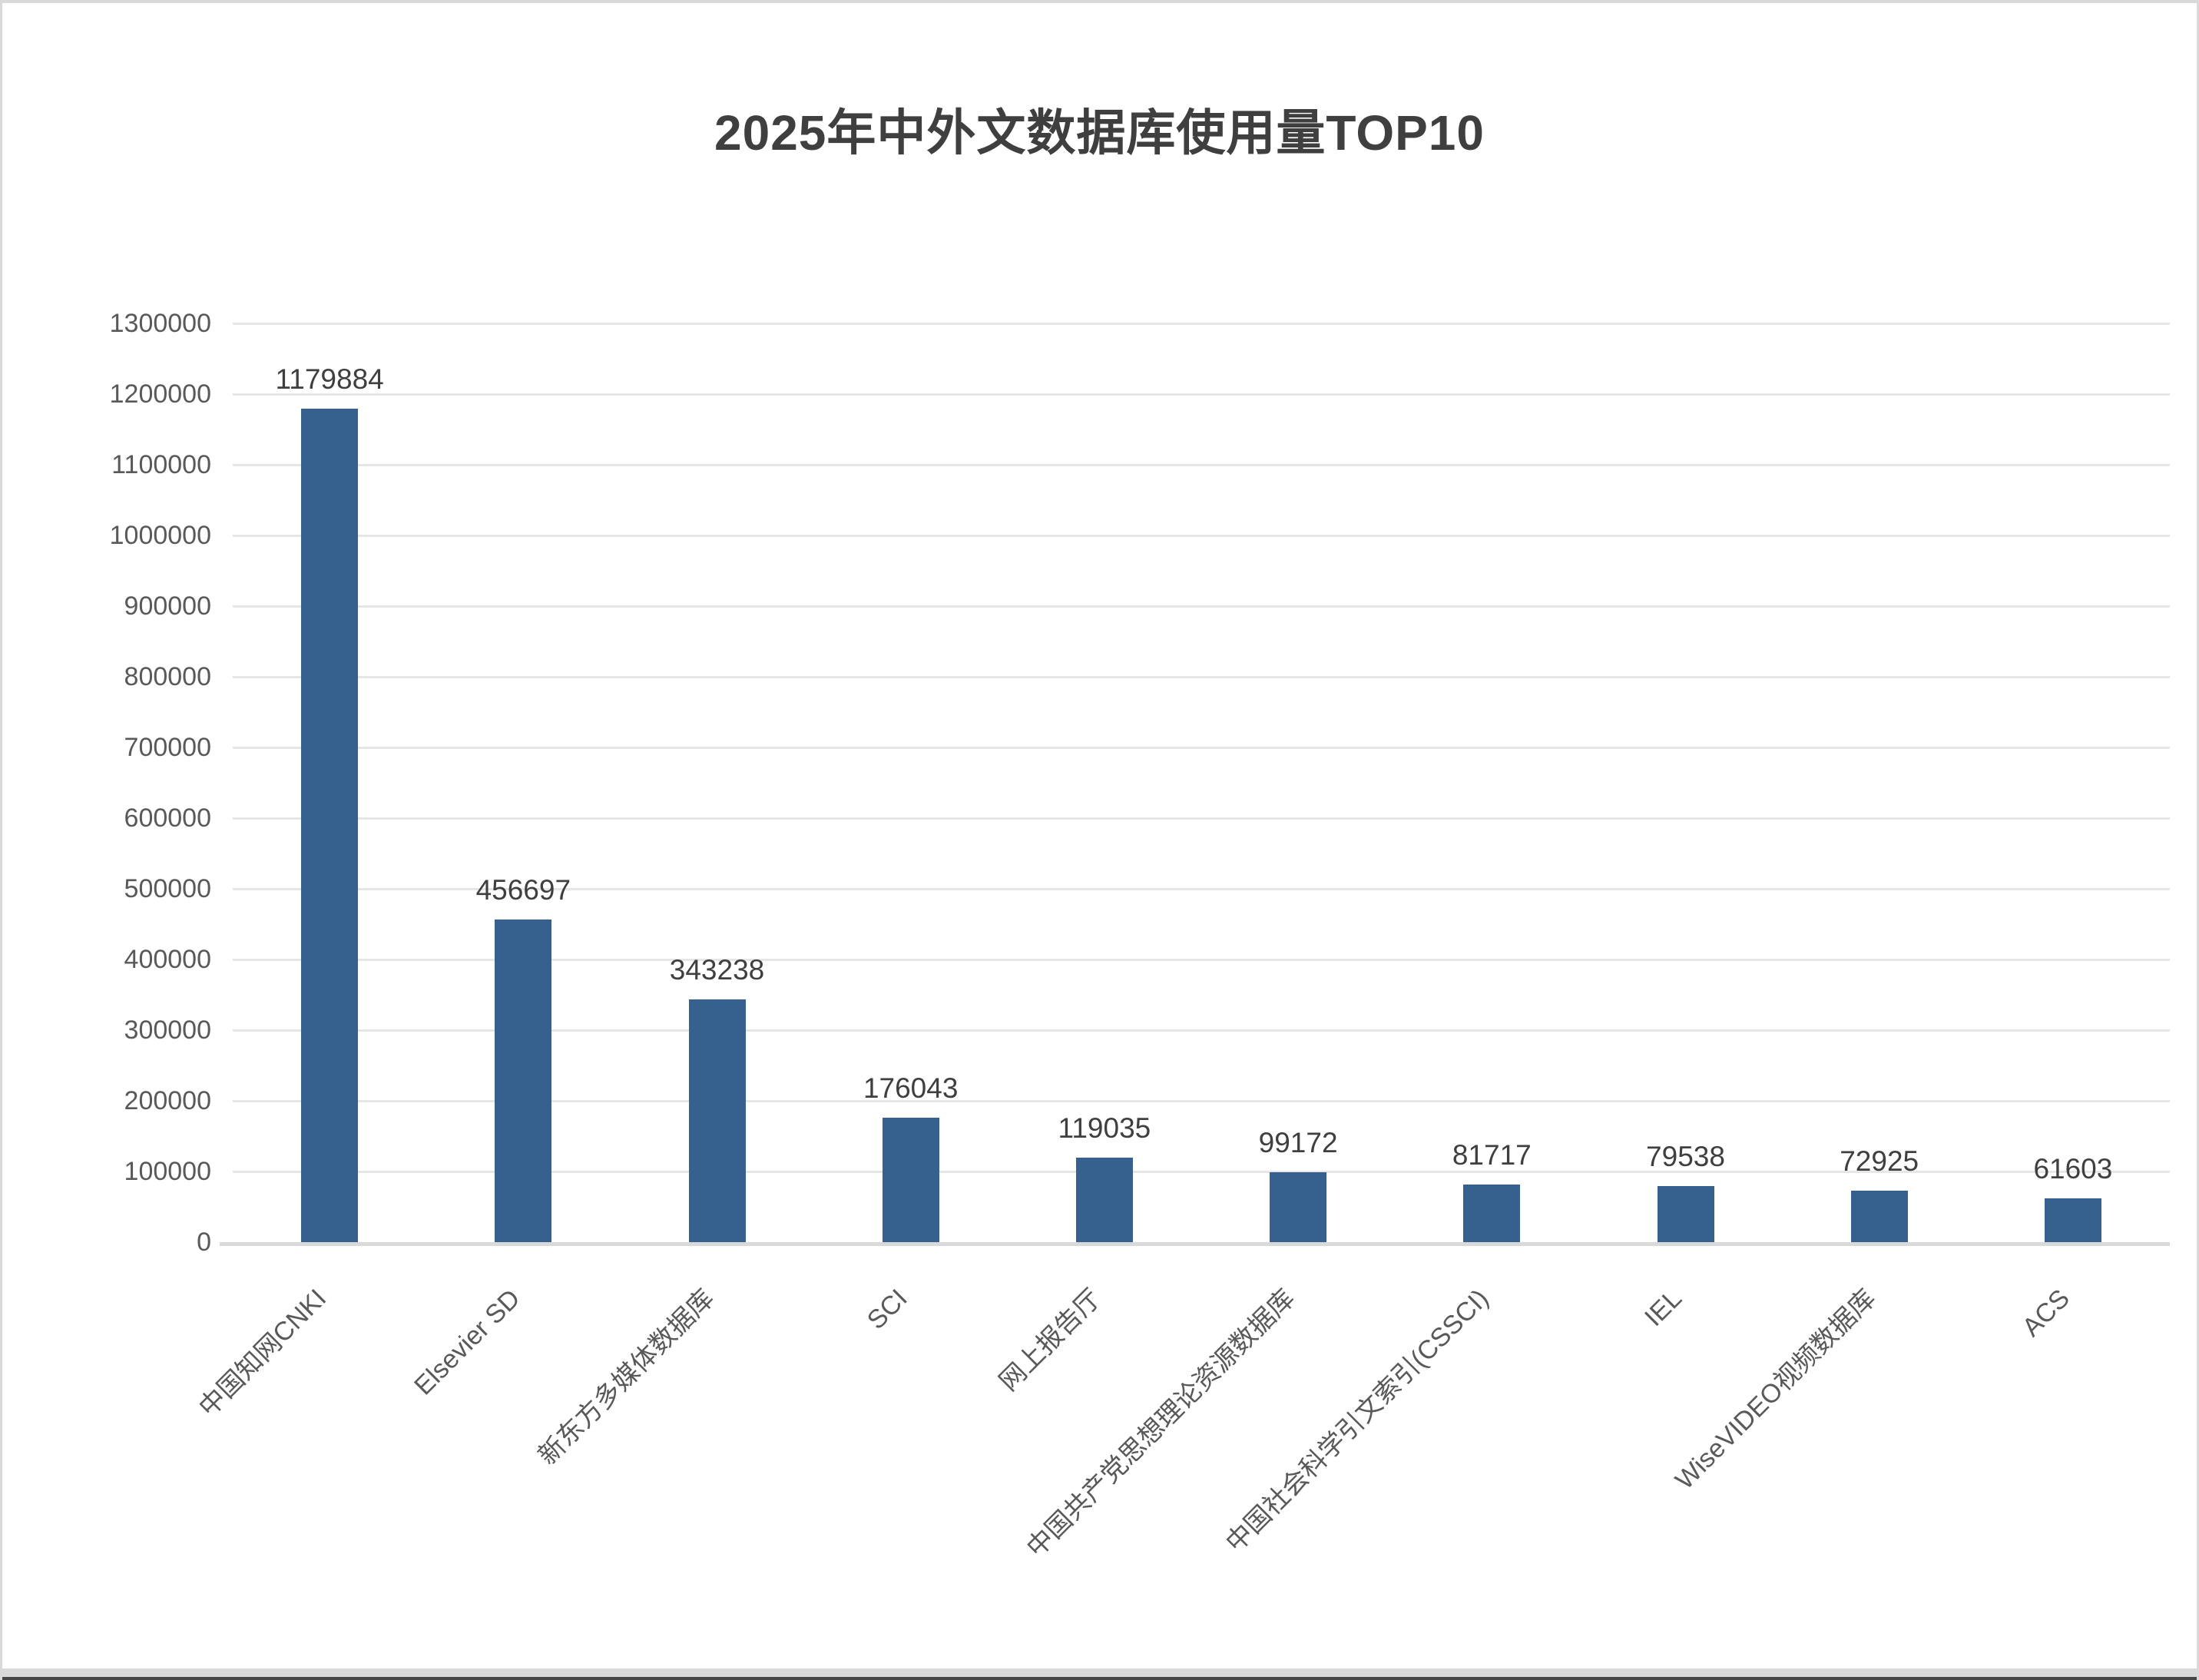 The height and width of the screenshot is (1680, 2199). Describe the element at coordinates (1298, 1142) in the screenshot. I see `bar-value-label: 99172` at that location.